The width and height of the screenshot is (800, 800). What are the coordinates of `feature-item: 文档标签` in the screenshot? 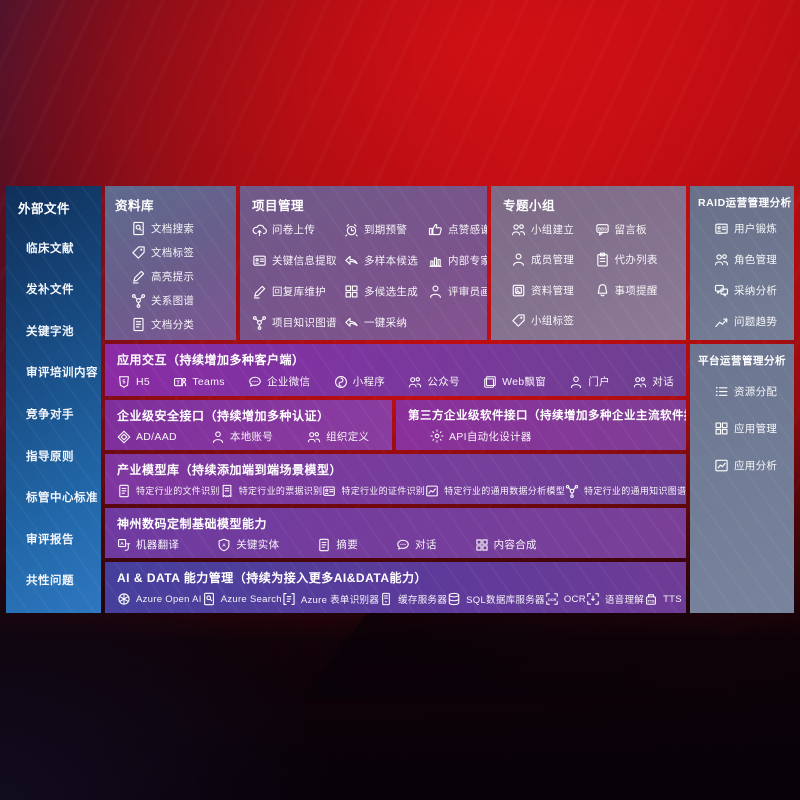 It's located at (180, 252).